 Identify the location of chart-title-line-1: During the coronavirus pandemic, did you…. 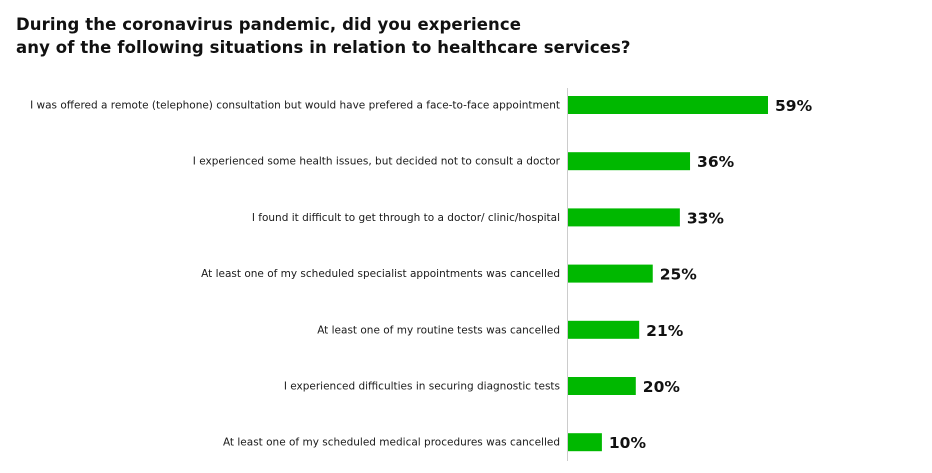
(269, 24).